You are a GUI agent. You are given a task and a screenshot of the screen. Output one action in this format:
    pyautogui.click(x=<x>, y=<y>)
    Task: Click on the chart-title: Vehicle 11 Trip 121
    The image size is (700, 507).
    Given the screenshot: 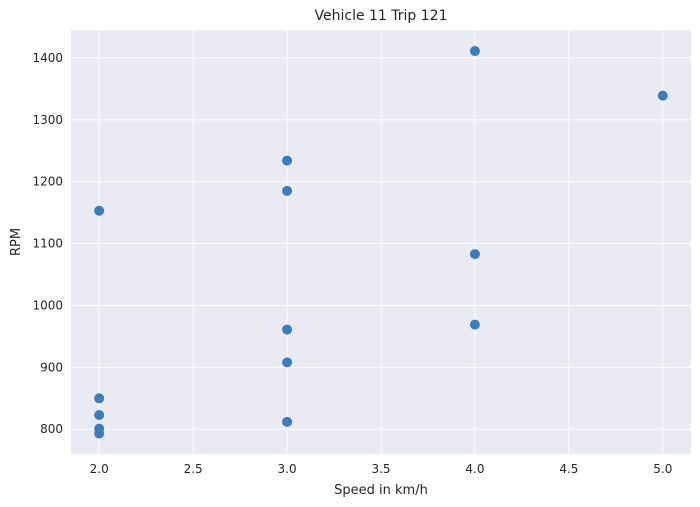 What is the action you would take?
    pyautogui.click(x=381, y=16)
    